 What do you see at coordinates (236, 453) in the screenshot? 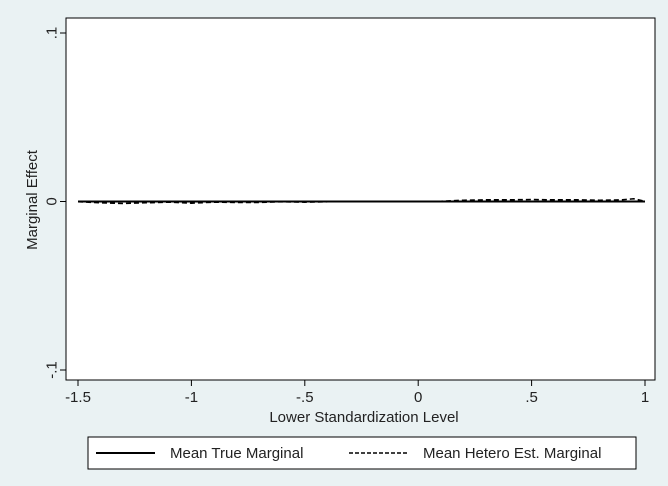
I see `legend-label-true-marginal: Mean True Marginal` at bounding box center [236, 453].